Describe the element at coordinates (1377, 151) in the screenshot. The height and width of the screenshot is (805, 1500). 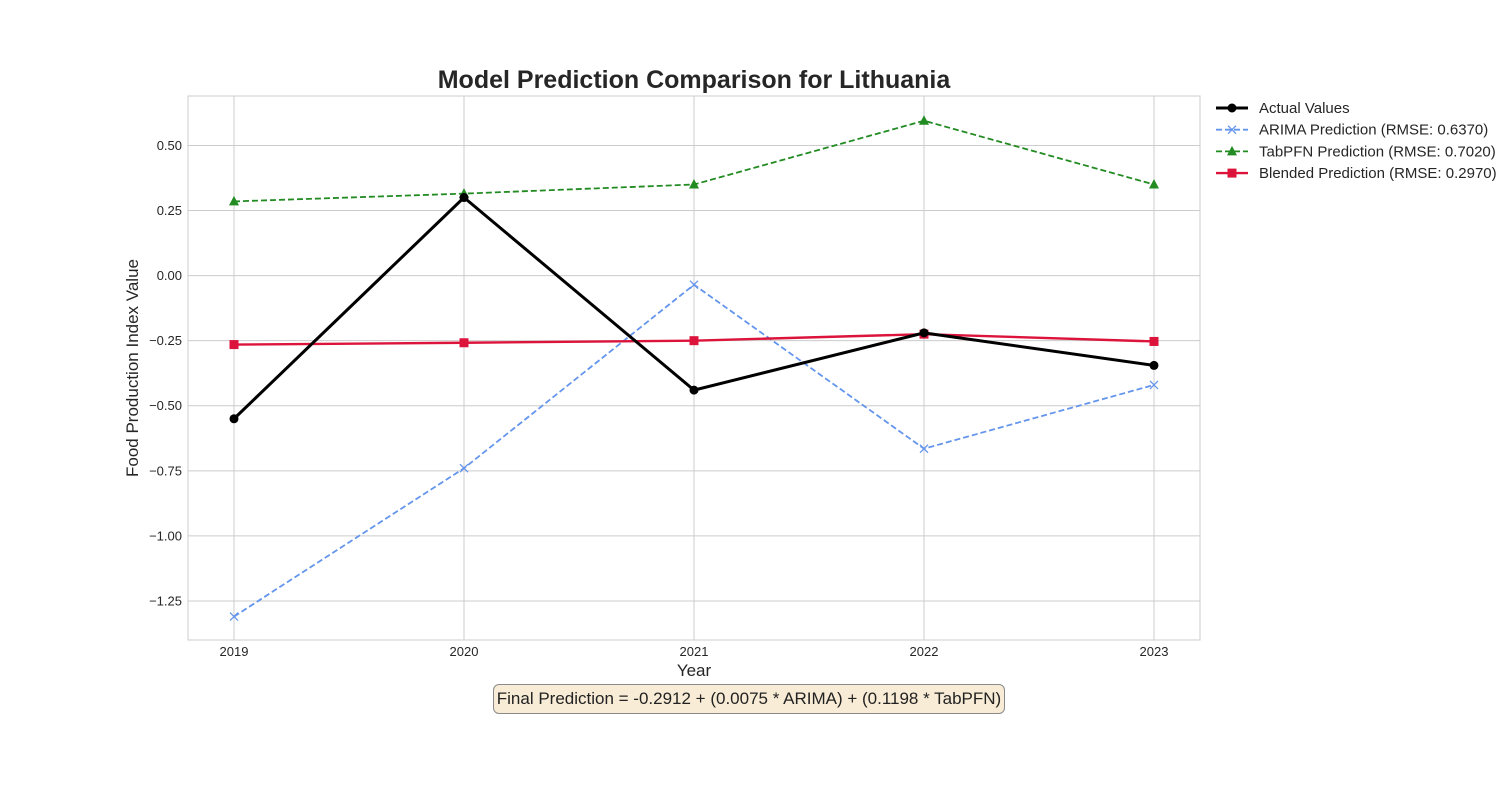
I see `legend-label: TabPFN Prediction (RMSE: 0.7020)` at that location.